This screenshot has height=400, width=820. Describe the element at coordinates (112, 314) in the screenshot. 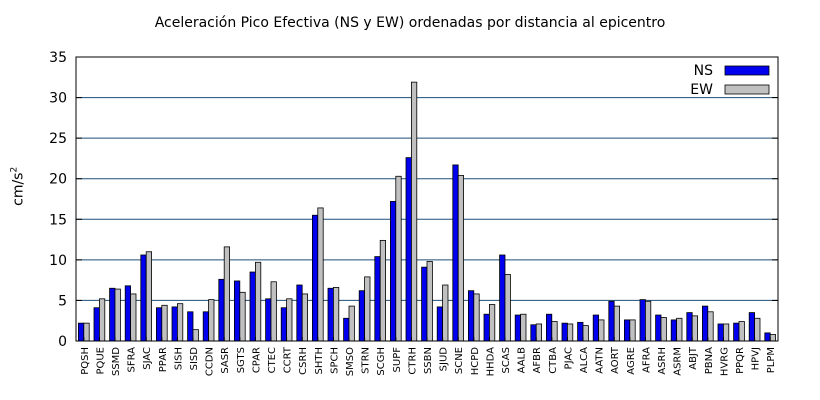

I see `bar-ns-ssmd` at that location.